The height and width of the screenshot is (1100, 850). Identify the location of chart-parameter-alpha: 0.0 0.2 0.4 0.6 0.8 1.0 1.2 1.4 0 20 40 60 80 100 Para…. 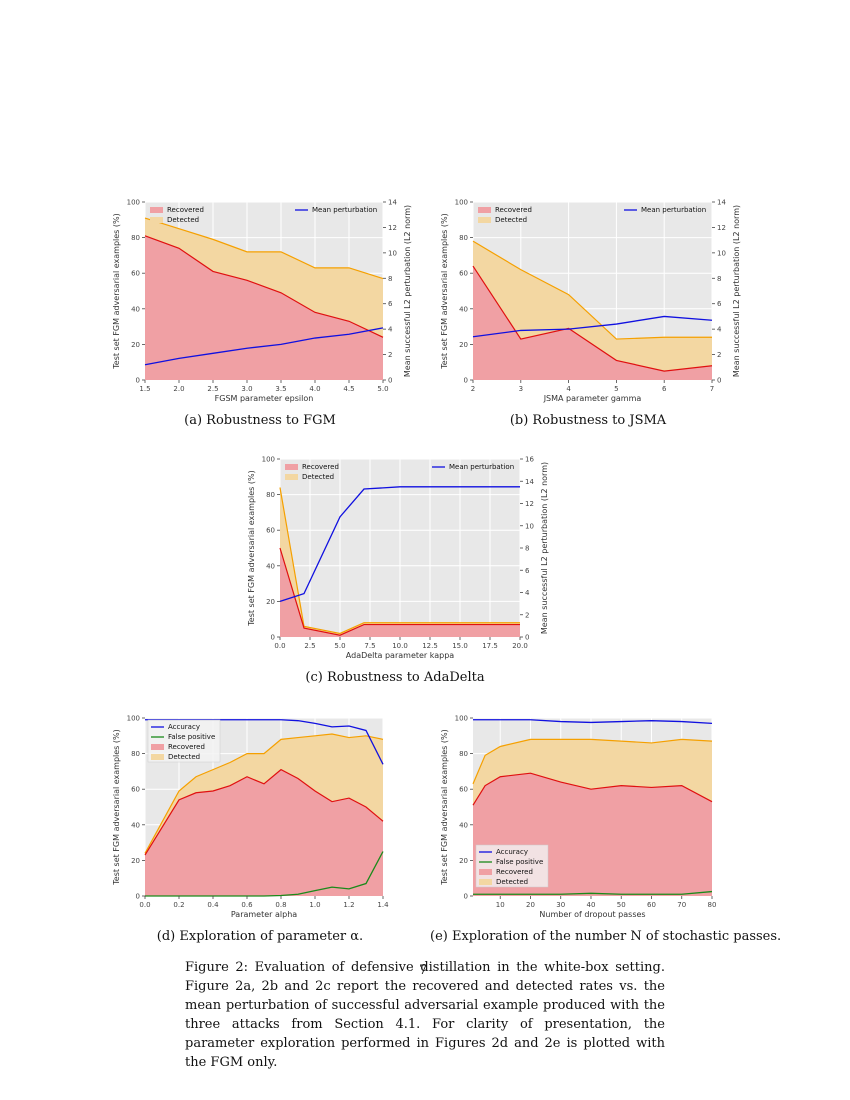
(250, 817).